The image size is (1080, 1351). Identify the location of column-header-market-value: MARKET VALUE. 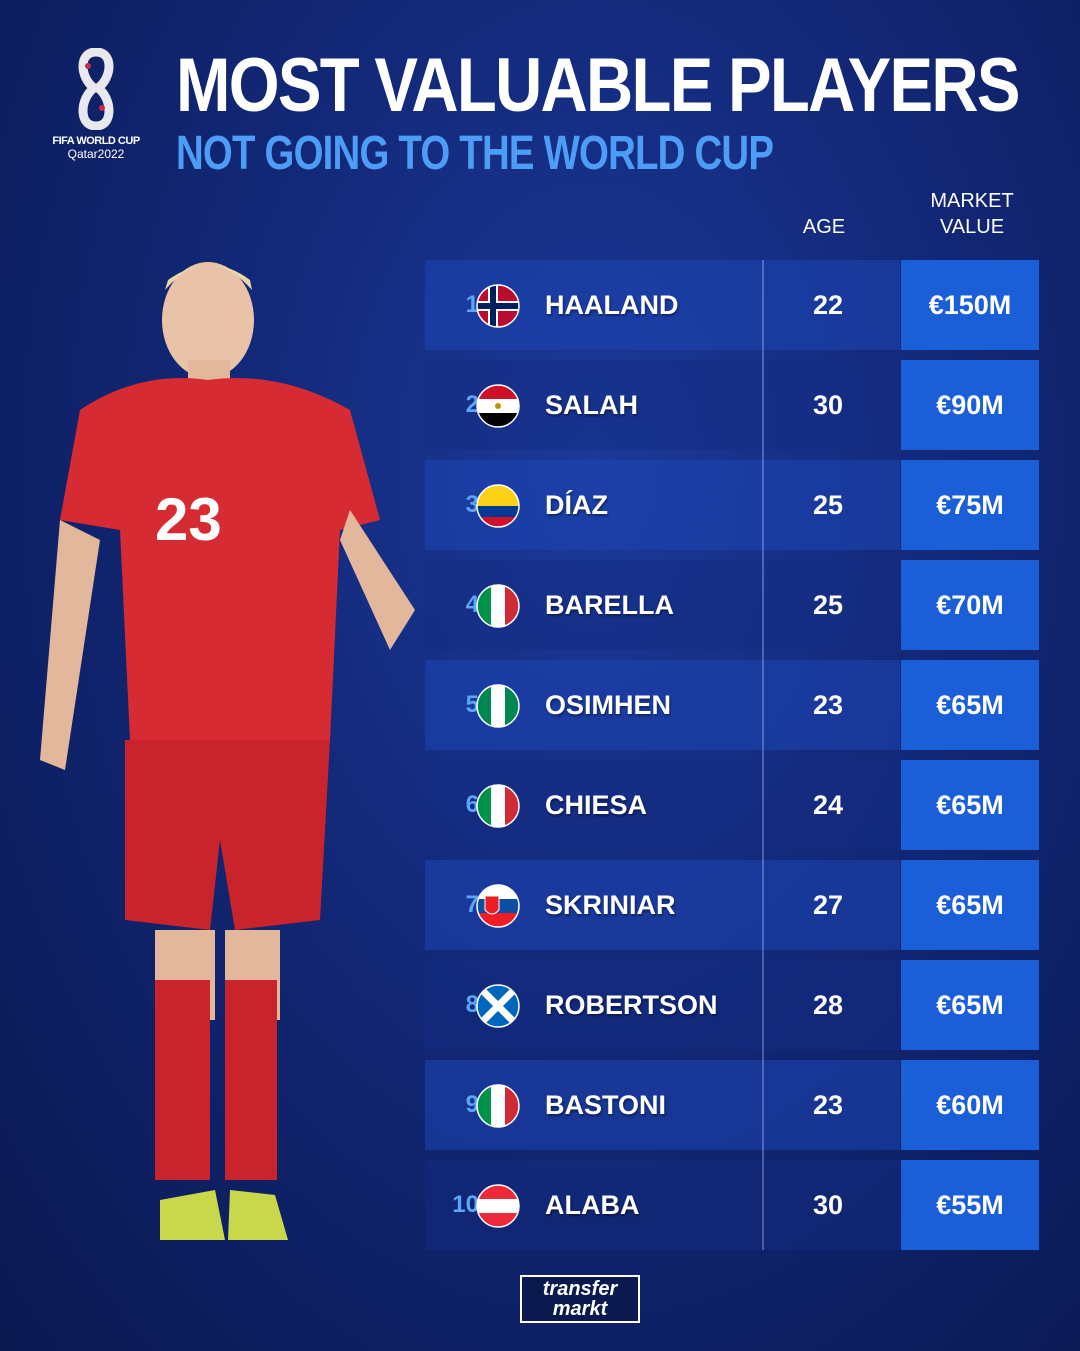
(972, 214).